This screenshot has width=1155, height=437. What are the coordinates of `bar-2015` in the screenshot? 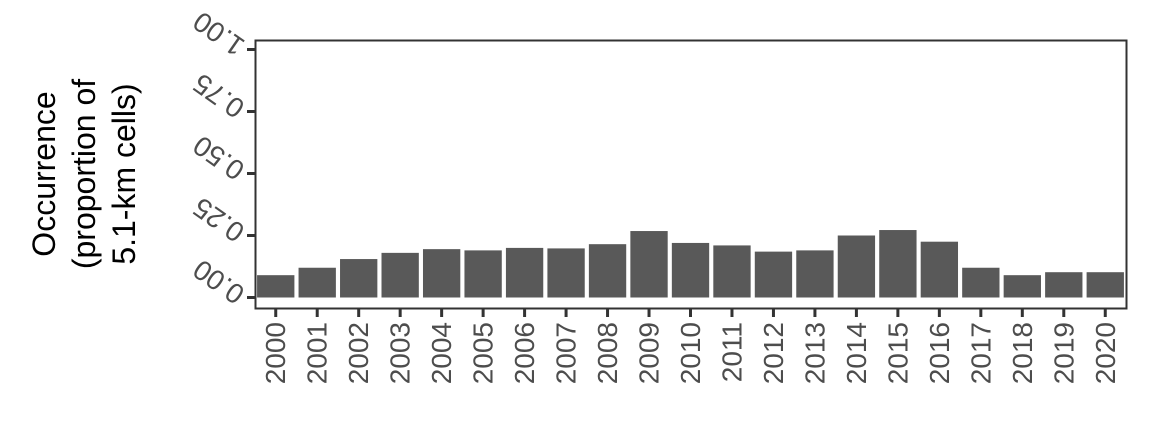 It's located at (898, 264).